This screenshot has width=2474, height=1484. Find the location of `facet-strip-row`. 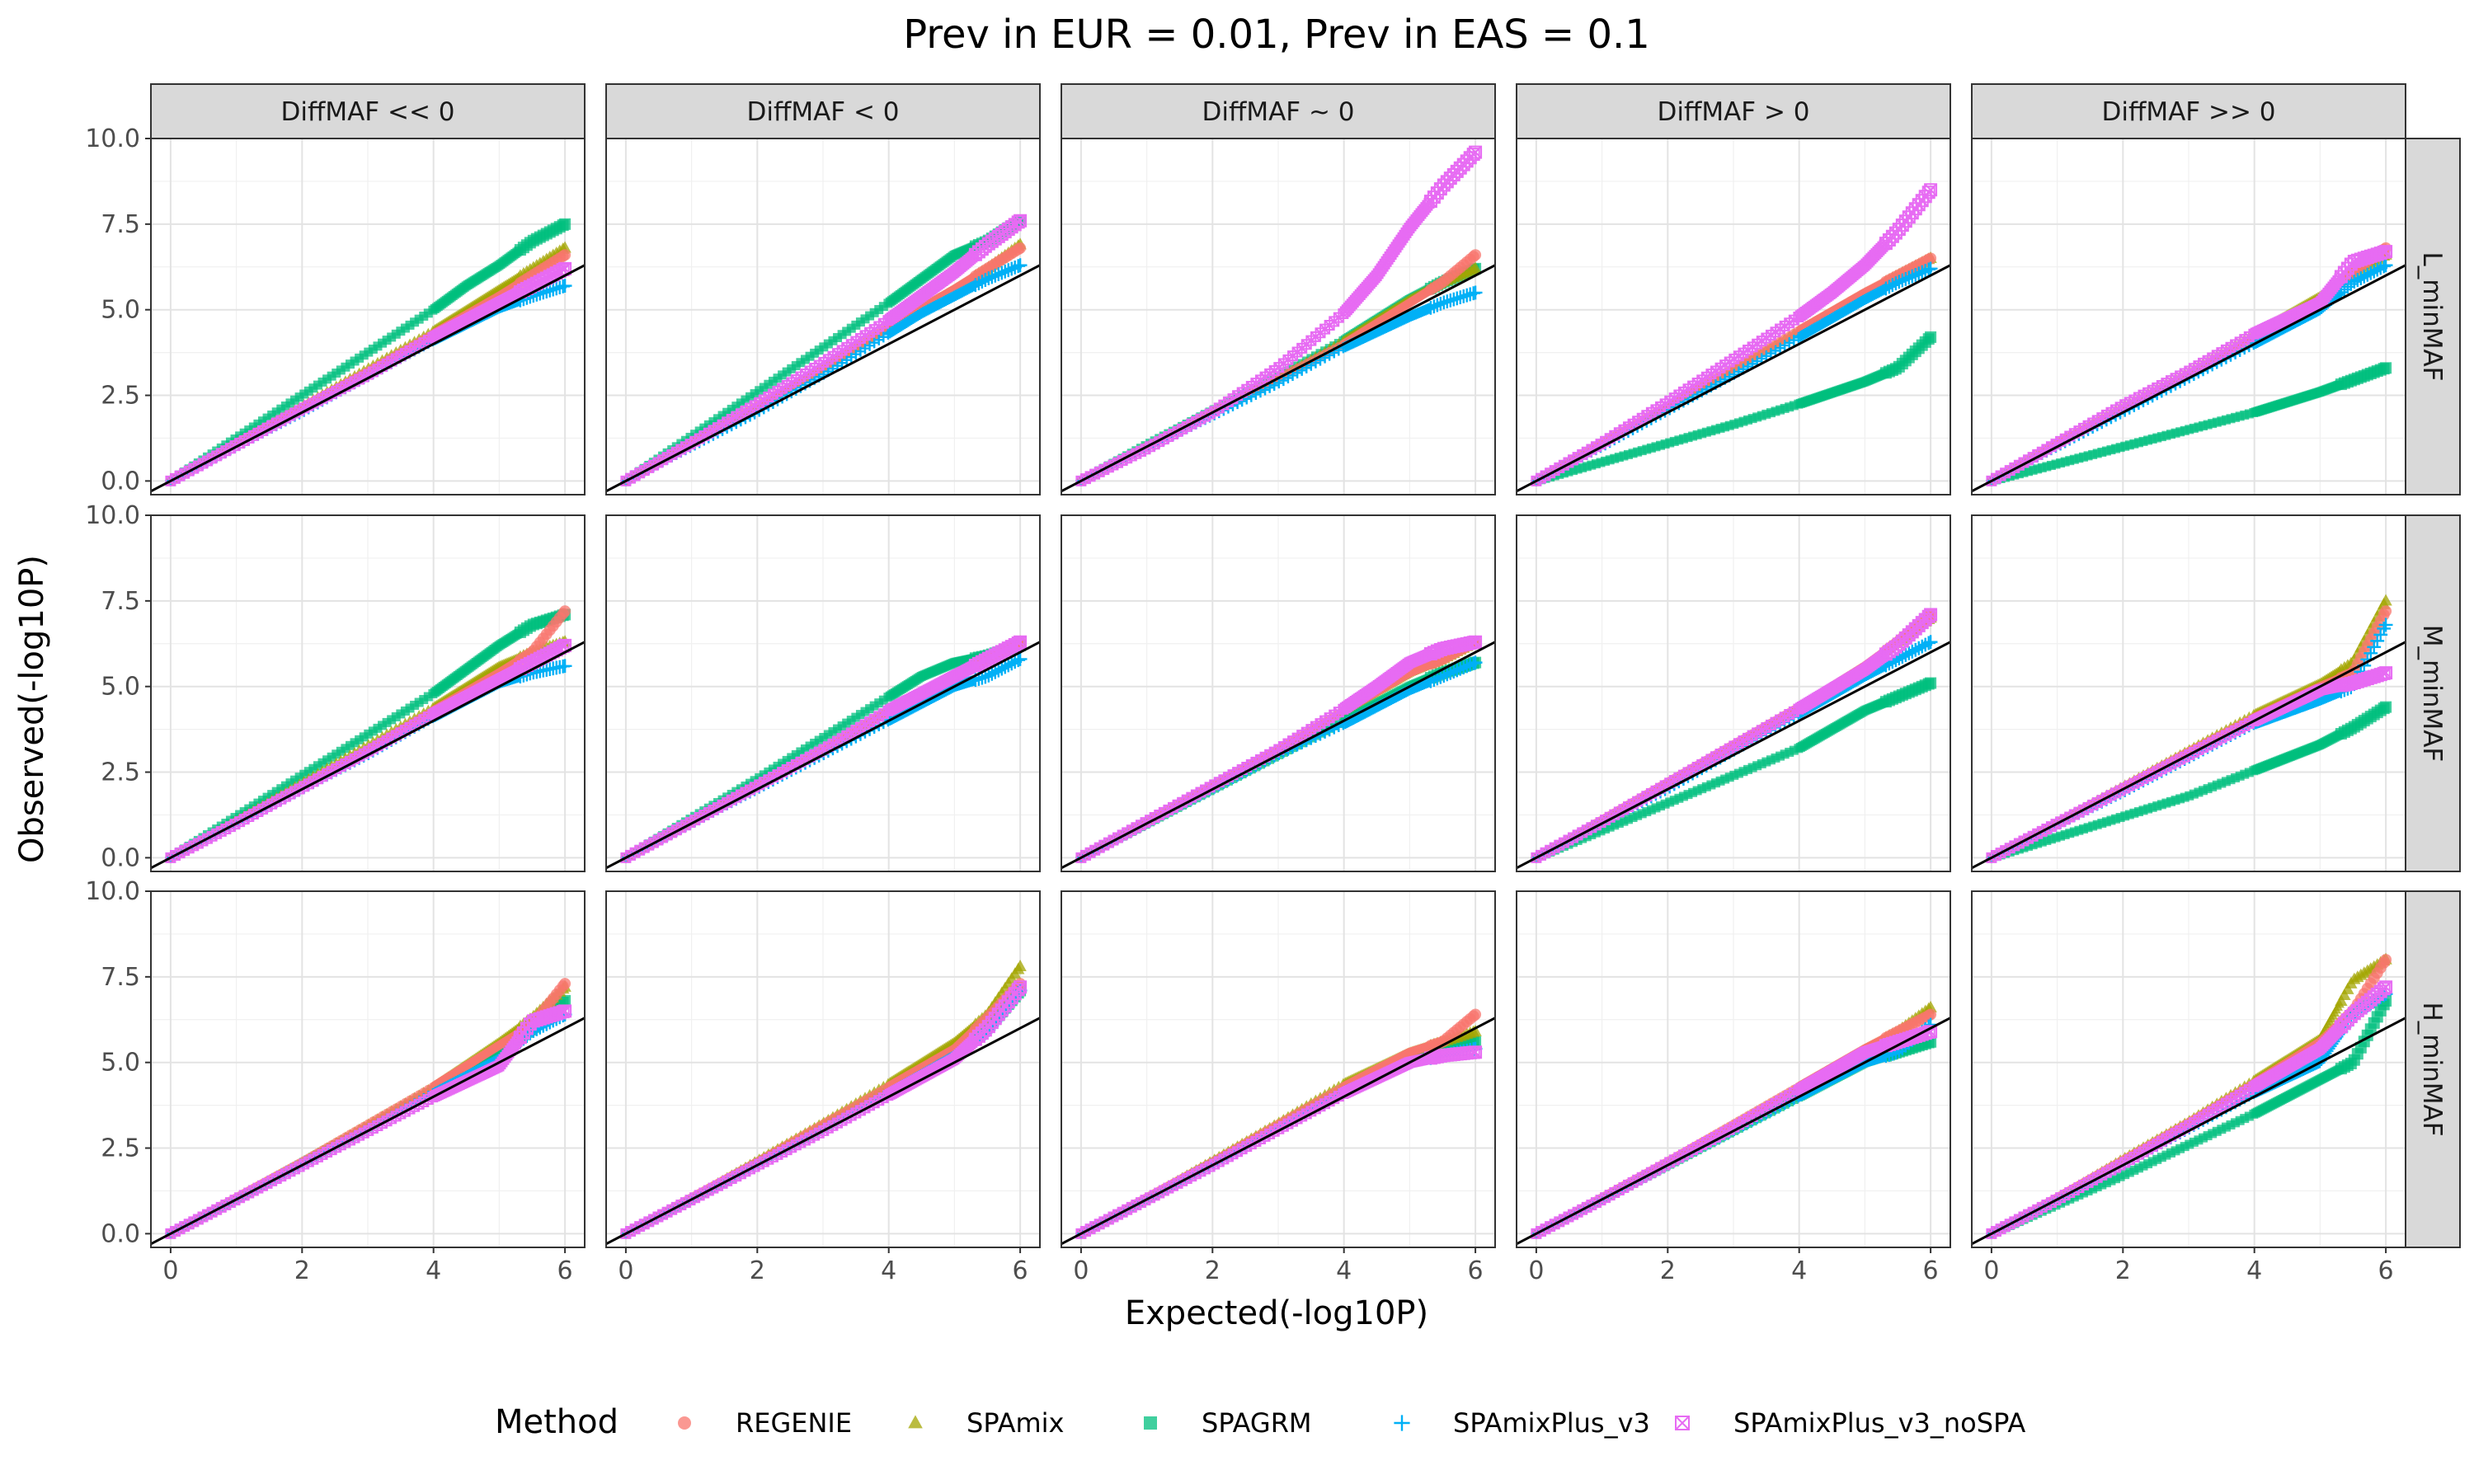

facet-strip-row is located at coordinates (2433, 316).